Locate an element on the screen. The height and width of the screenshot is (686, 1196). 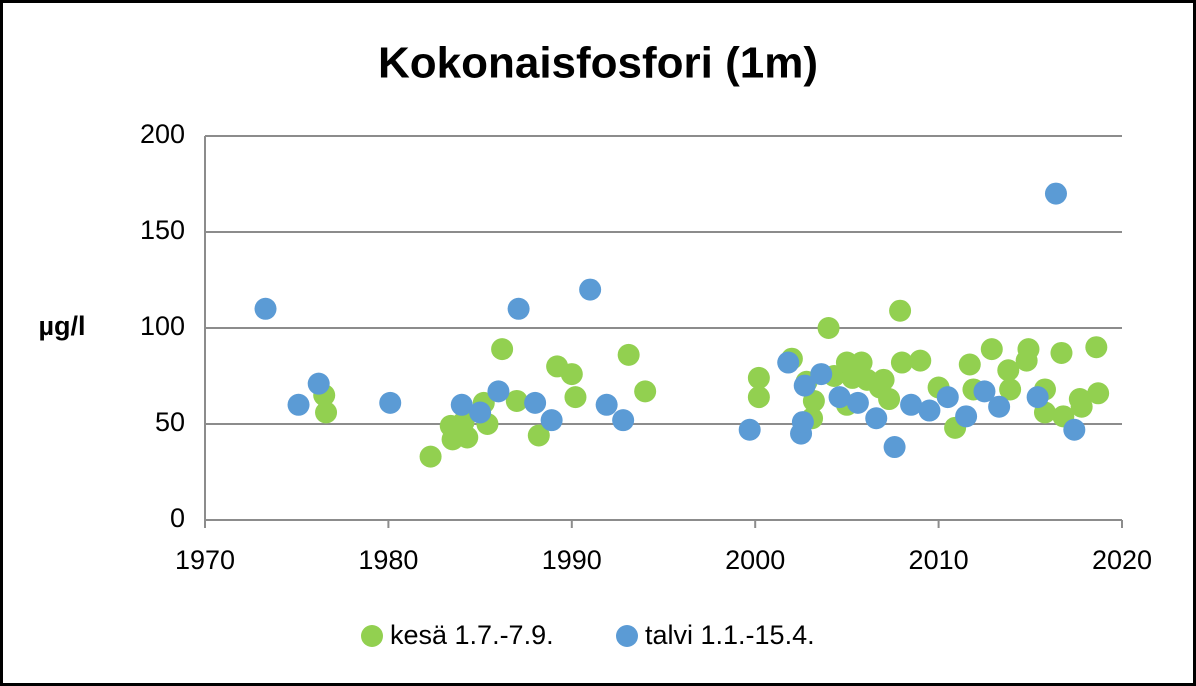
y-axis-label: µg/l is located at coordinates (61, 326).